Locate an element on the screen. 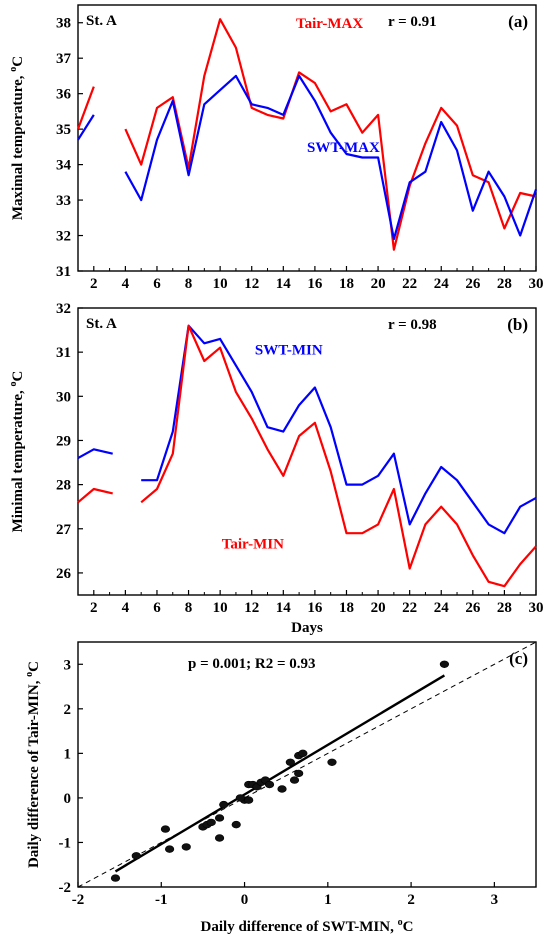 The image size is (550, 948). x-axis-title: Daily difference of SWT-MIN, oC is located at coordinates (307, 926).